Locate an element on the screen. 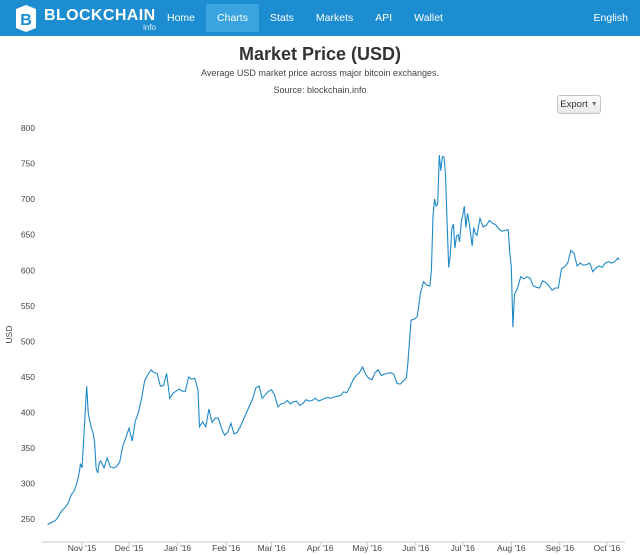 Image resolution: width=640 pixels, height=555 pixels. y-tick-label: 650 is located at coordinates (28, 235).